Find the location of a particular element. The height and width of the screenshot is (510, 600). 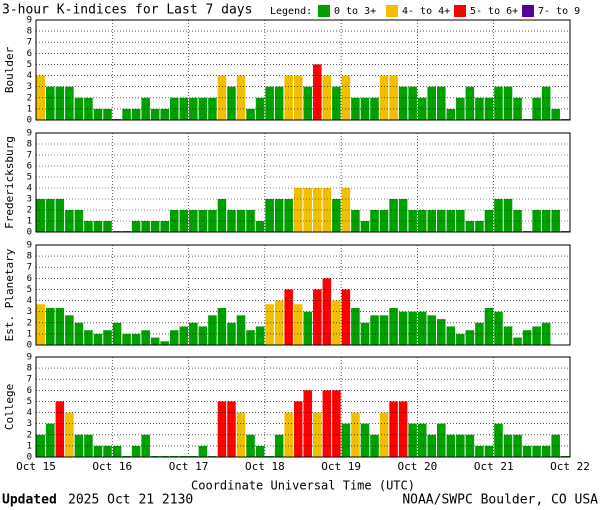

y-tick-label: 1 is located at coordinates (29, 334).